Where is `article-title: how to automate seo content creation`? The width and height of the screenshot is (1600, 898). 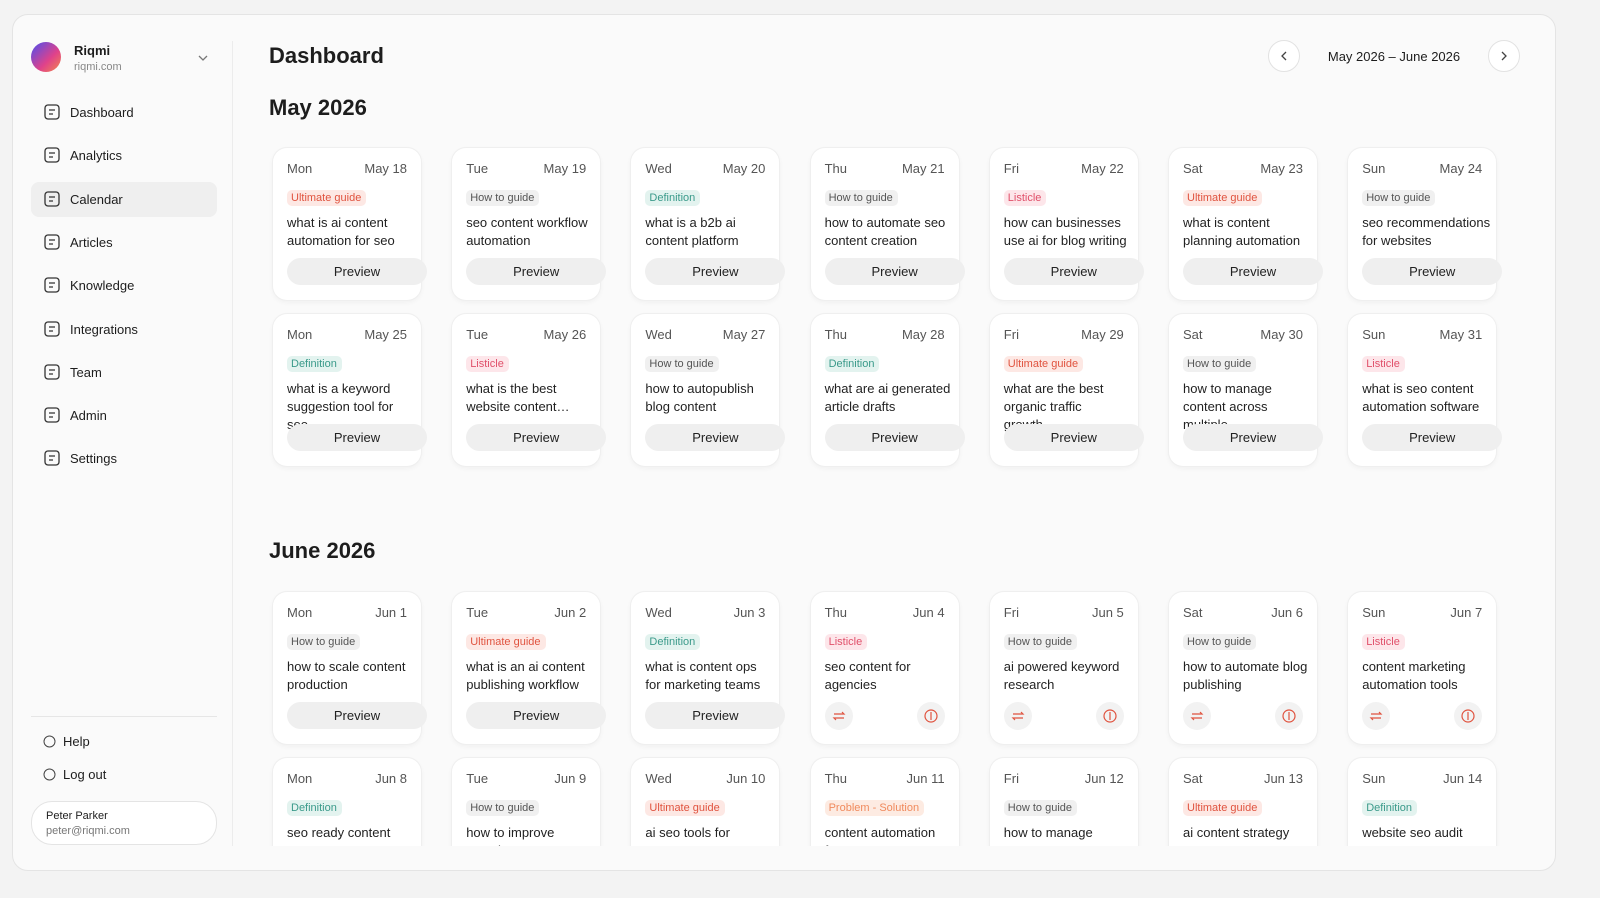
article-title: how to automate seo content creation is located at coordinates (885, 231).